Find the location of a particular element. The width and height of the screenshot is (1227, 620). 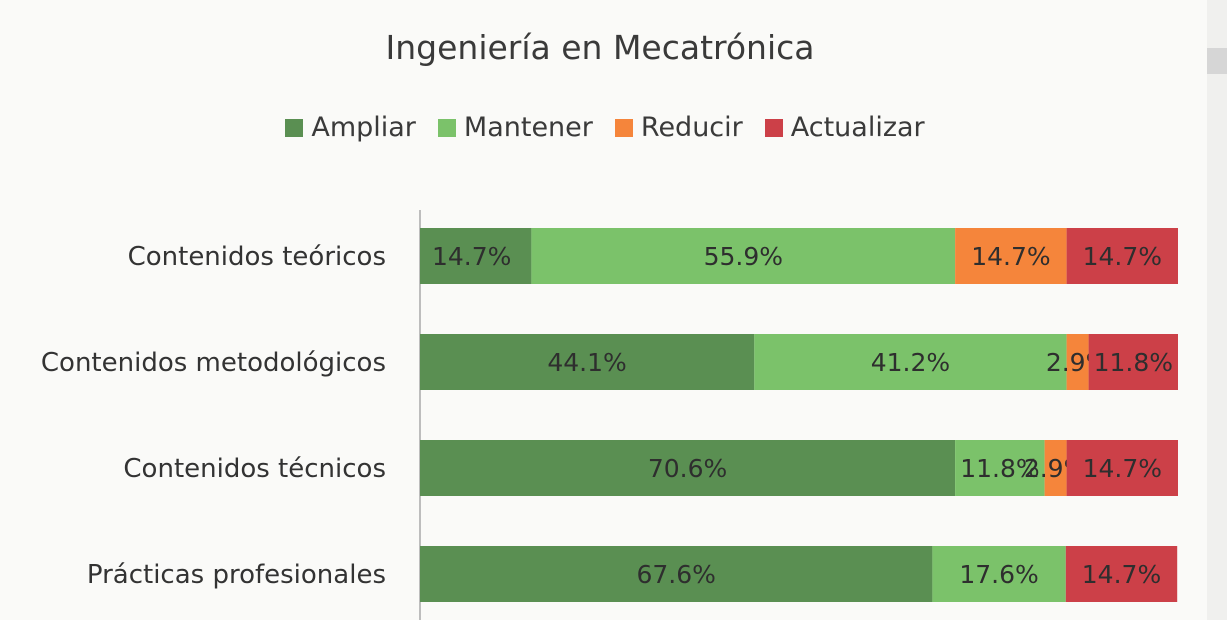

data-label-3-3: 14.7% is located at coordinates (1121, 574).